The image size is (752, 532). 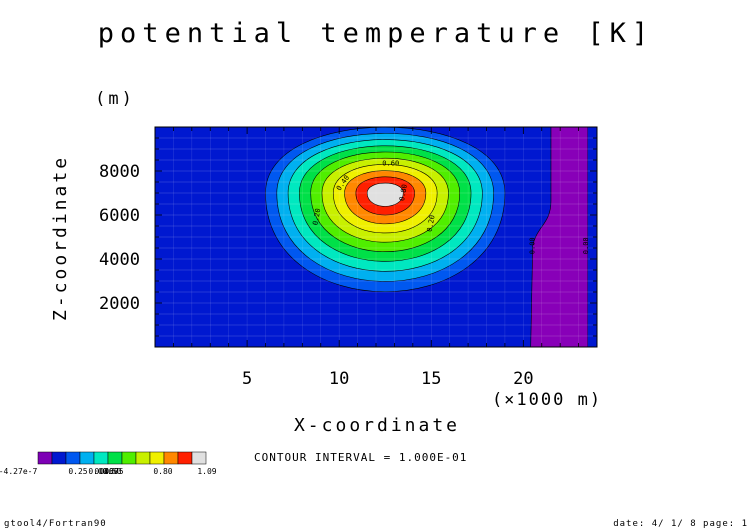 I want to click on y-tick-label: 2000, so click(x=119, y=304).